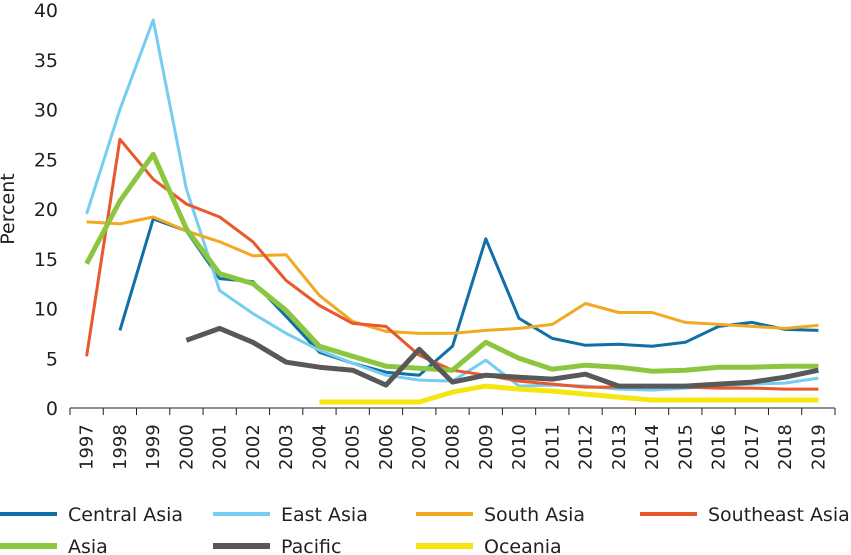 The image size is (851, 555). I want to click on x-tick-label: 2019, so click(818, 447).